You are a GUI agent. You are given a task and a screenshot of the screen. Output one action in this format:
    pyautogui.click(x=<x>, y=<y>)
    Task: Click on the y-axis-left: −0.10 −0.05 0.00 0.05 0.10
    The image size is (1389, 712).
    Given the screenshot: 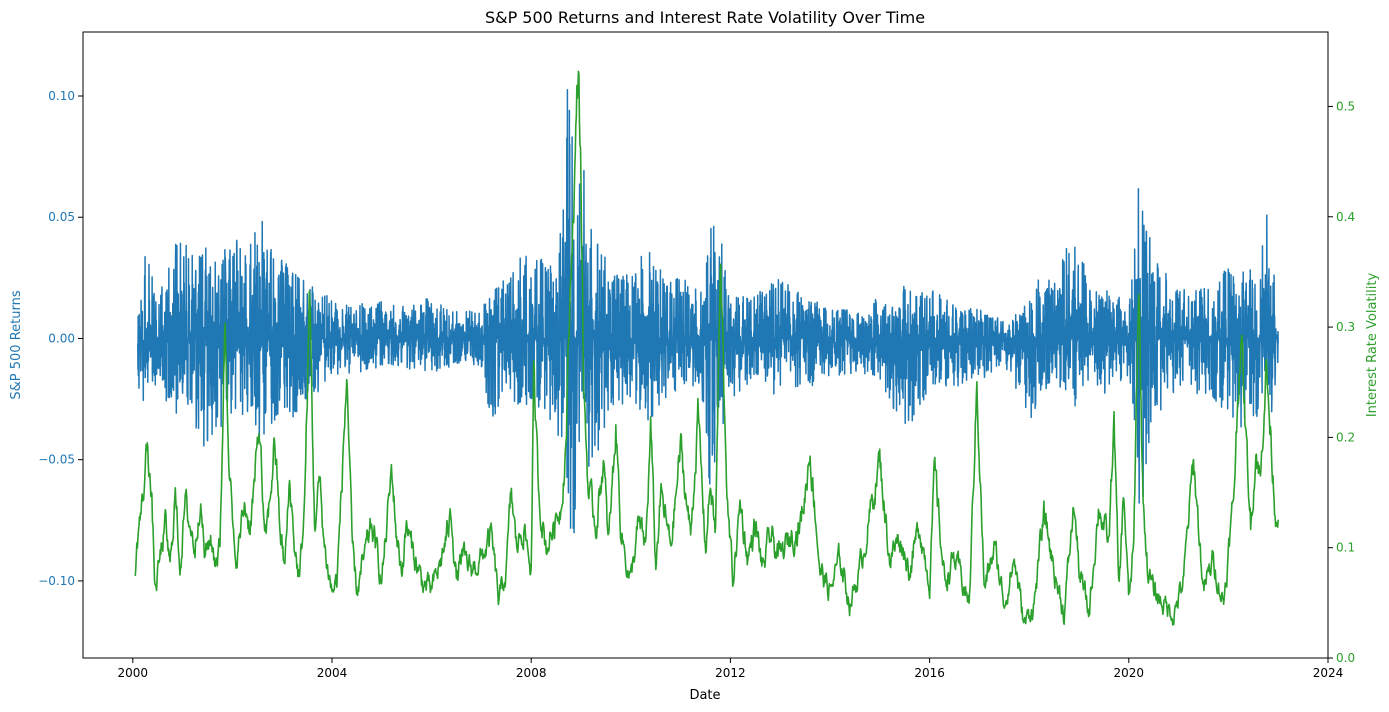 What is the action you would take?
    pyautogui.click(x=60, y=338)
    